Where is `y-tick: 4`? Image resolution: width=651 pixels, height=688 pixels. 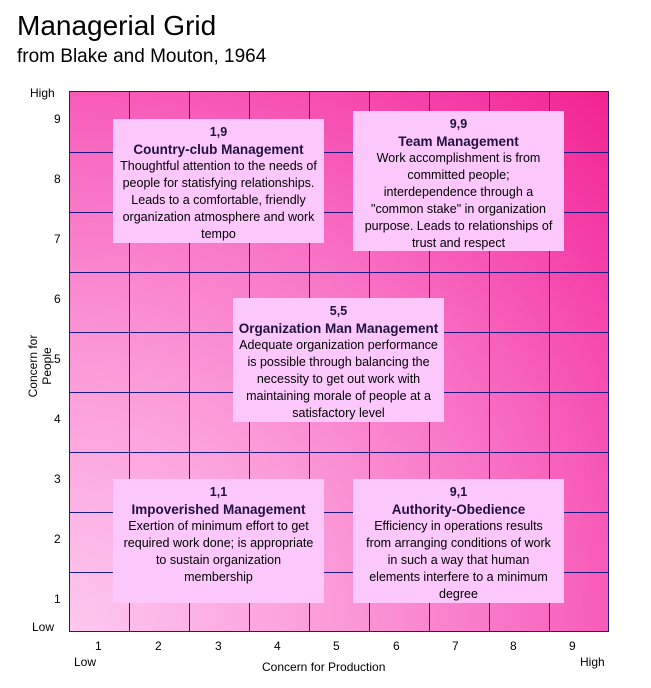
y-tick: 4 is located at coordinates (57, 419).